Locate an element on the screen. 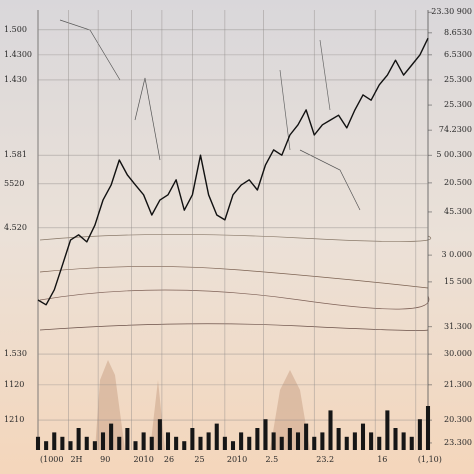 This screenshot has width=474, height=474. y-tick-label: 1.430 is located at coordinates (15, 79).